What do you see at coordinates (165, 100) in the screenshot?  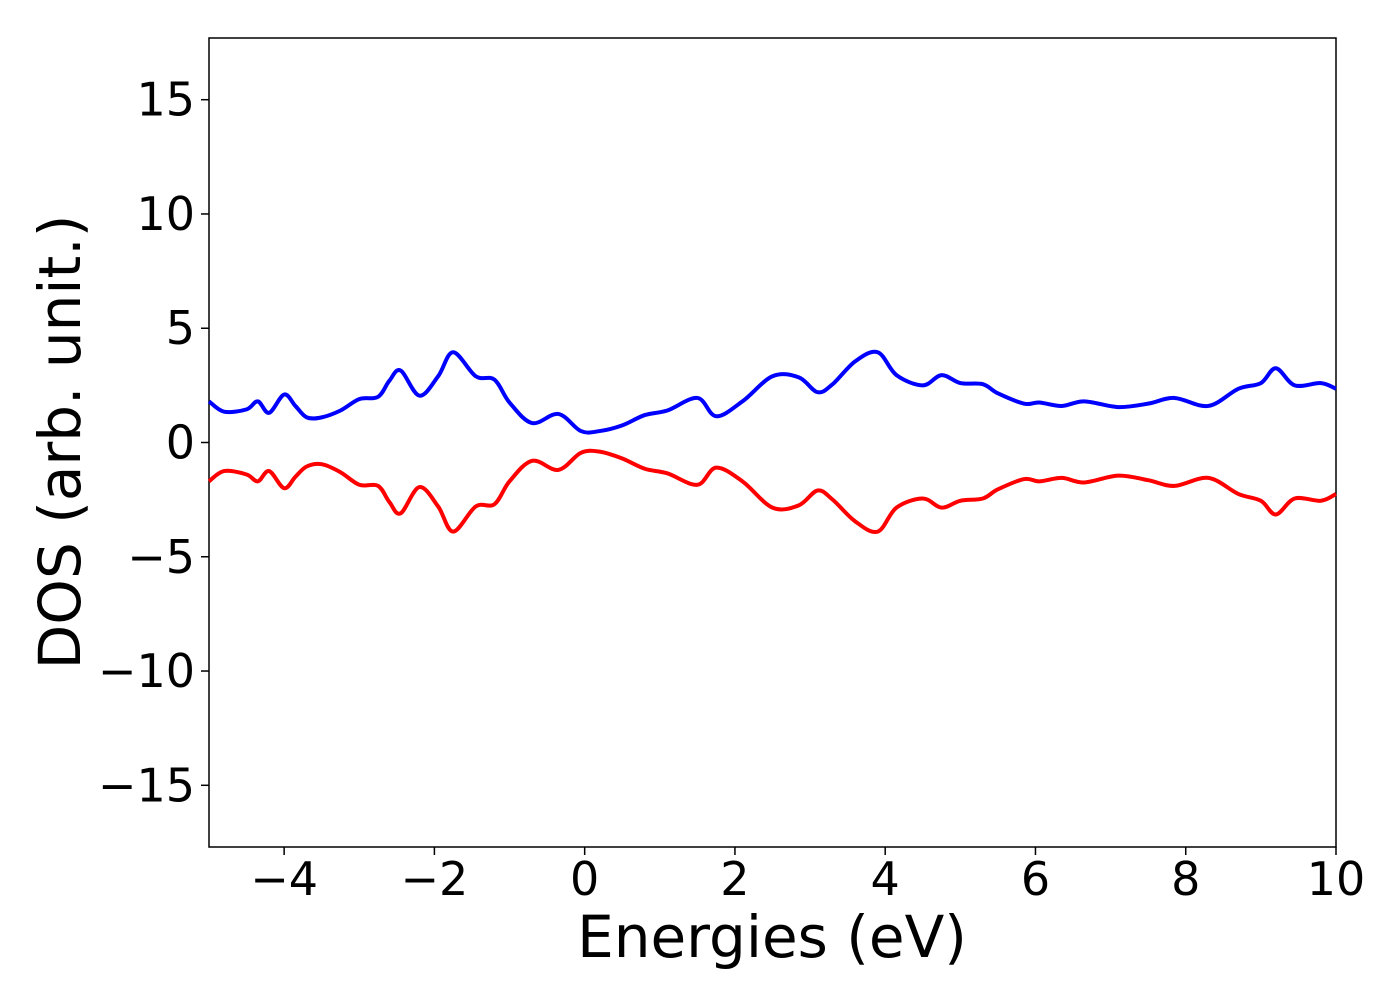 I see `y-tick-label: 15` at bounding box center [165, 100].